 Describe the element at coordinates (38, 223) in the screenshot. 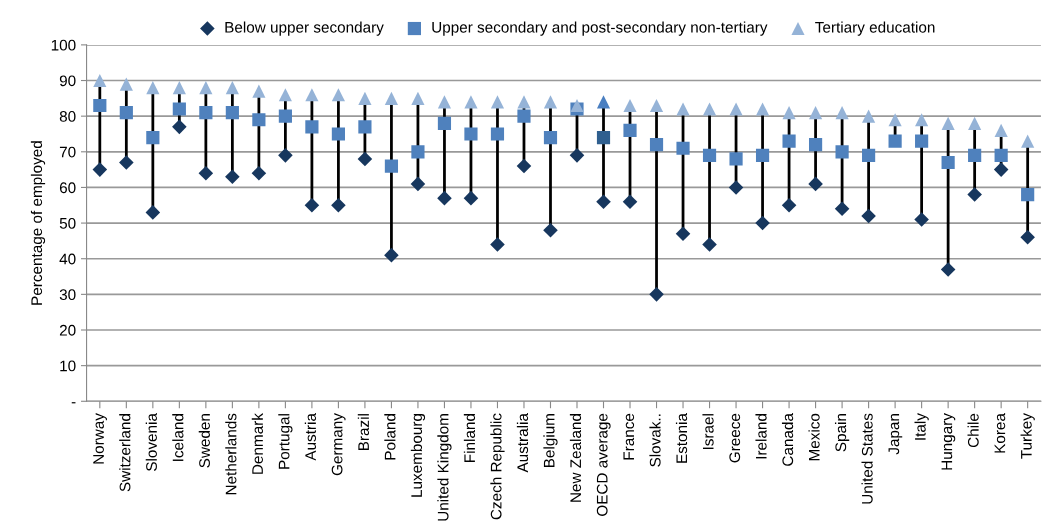

I see `y-axis-title: Percentage of employed` at that location.